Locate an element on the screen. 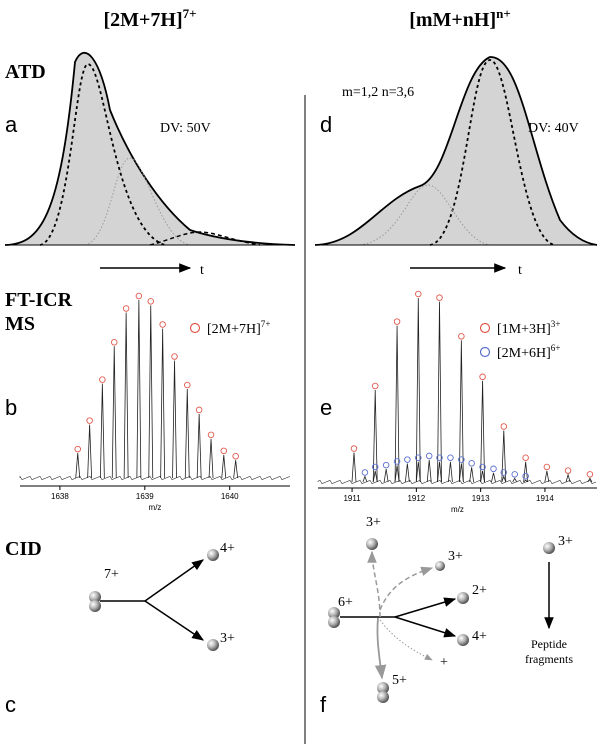  atd-area is located at coordinates (456, 151).